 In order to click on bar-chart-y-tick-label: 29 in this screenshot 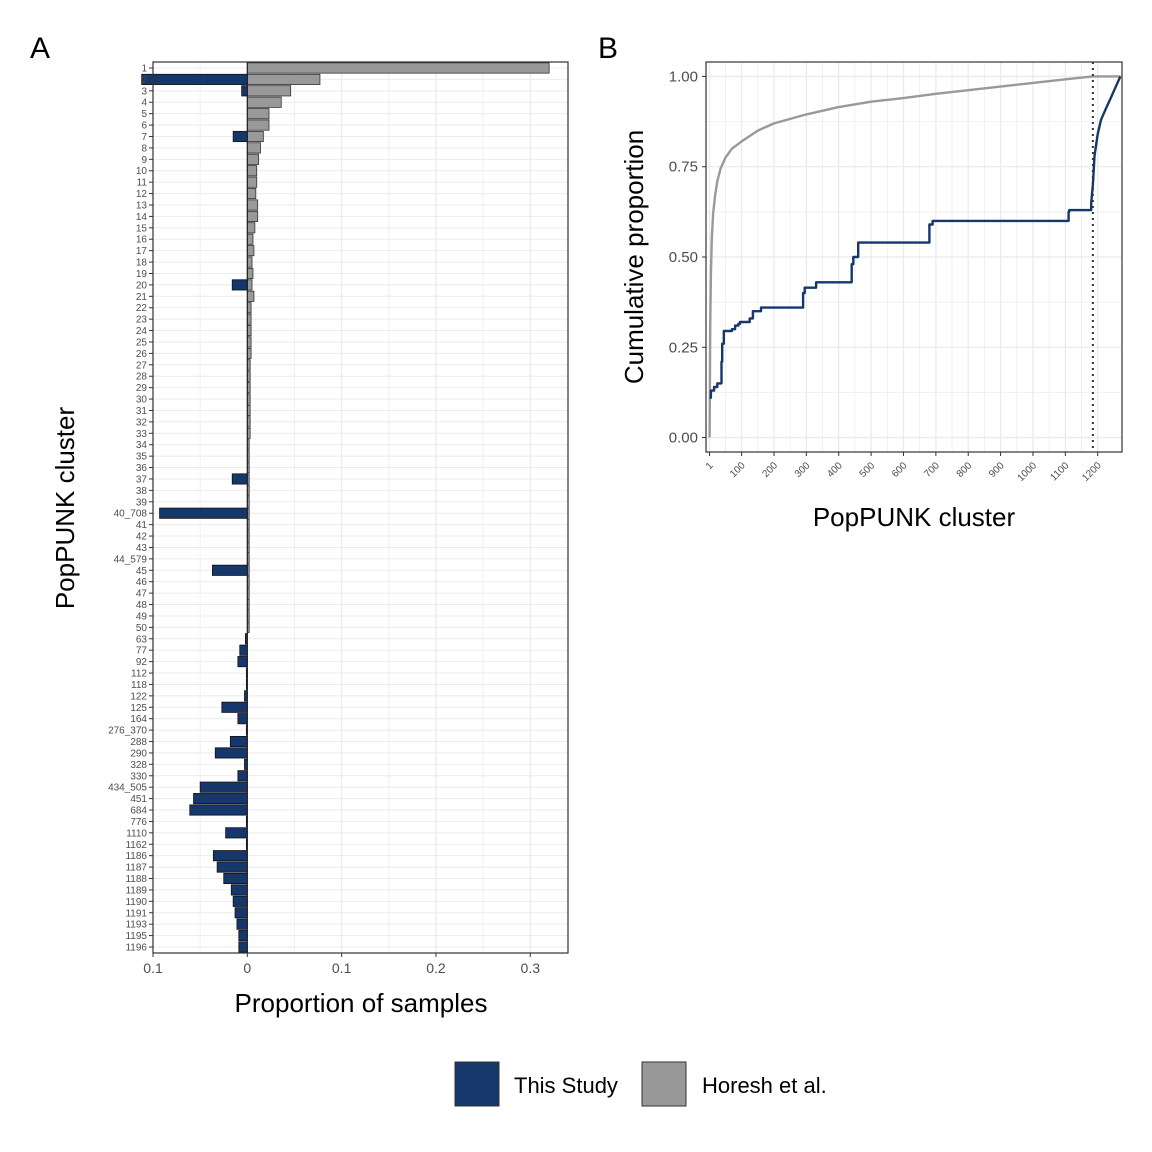, I will do `click(142, 388)`.